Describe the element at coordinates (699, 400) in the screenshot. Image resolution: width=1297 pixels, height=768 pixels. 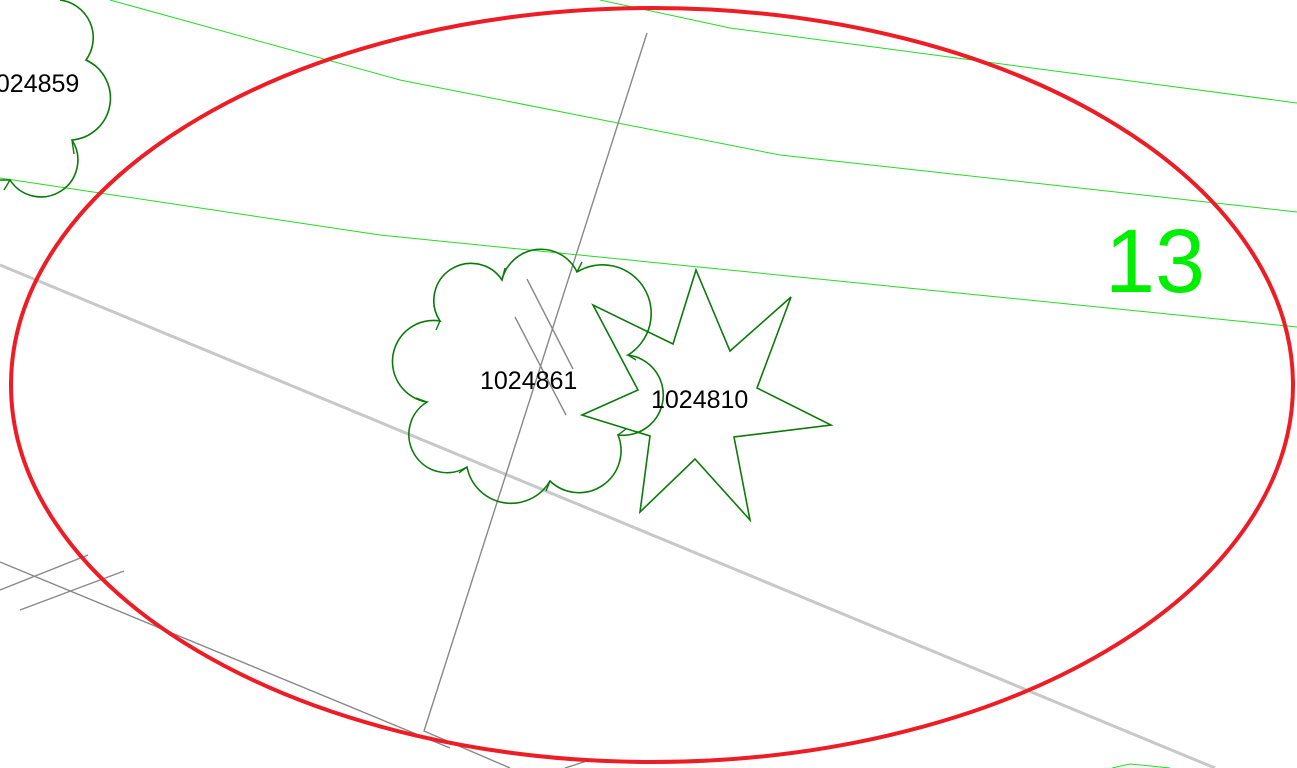
I see `tree-label: 1024810` at that location.